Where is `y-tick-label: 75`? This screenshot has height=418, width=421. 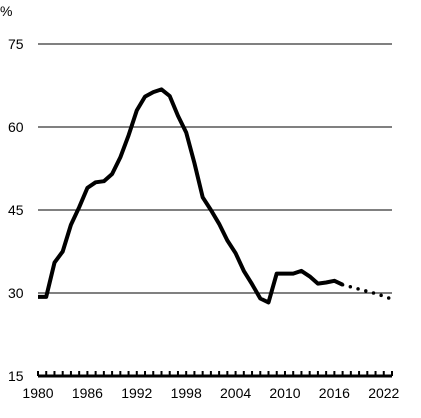 y-tick-label: 75 is located at coordinates (16, 44).